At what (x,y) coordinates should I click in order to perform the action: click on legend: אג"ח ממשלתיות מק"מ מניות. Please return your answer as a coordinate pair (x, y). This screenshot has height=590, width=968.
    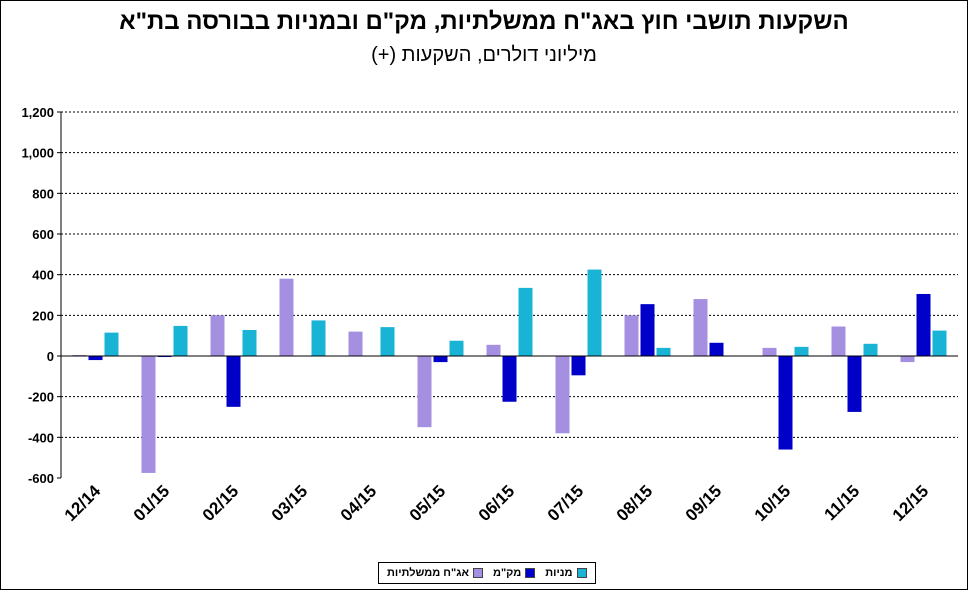
    Looking at the image, I should click on (487, 573).